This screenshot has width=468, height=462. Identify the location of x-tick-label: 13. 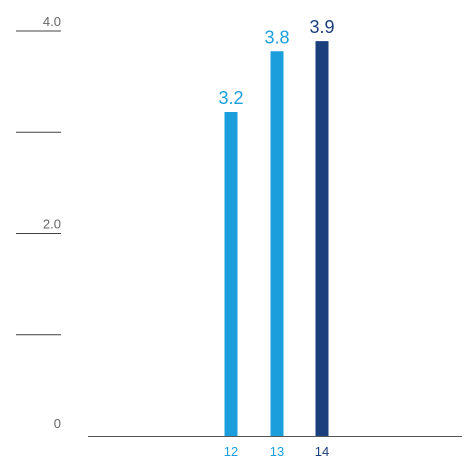
(277, 451).